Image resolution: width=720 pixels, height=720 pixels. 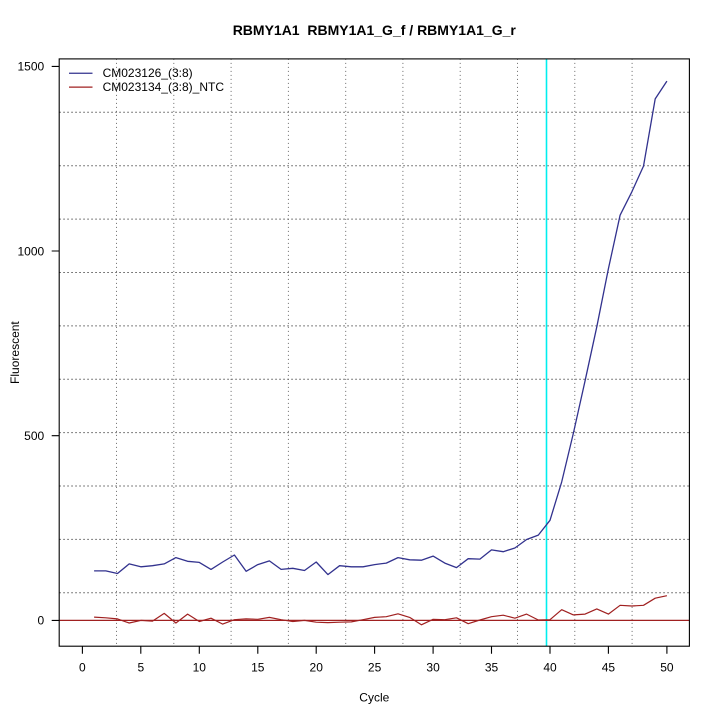 What do you see at coordinates (200, 668) in the screenshot?
I see `svg-text: 10` at bounding box center [200, 668].